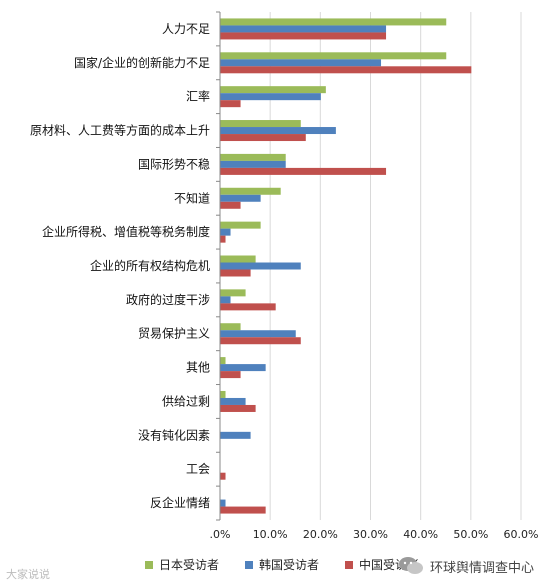  Describe the element at coordinates (349, 564) in the screenshot. I see `legend-swatch-china` at that location.